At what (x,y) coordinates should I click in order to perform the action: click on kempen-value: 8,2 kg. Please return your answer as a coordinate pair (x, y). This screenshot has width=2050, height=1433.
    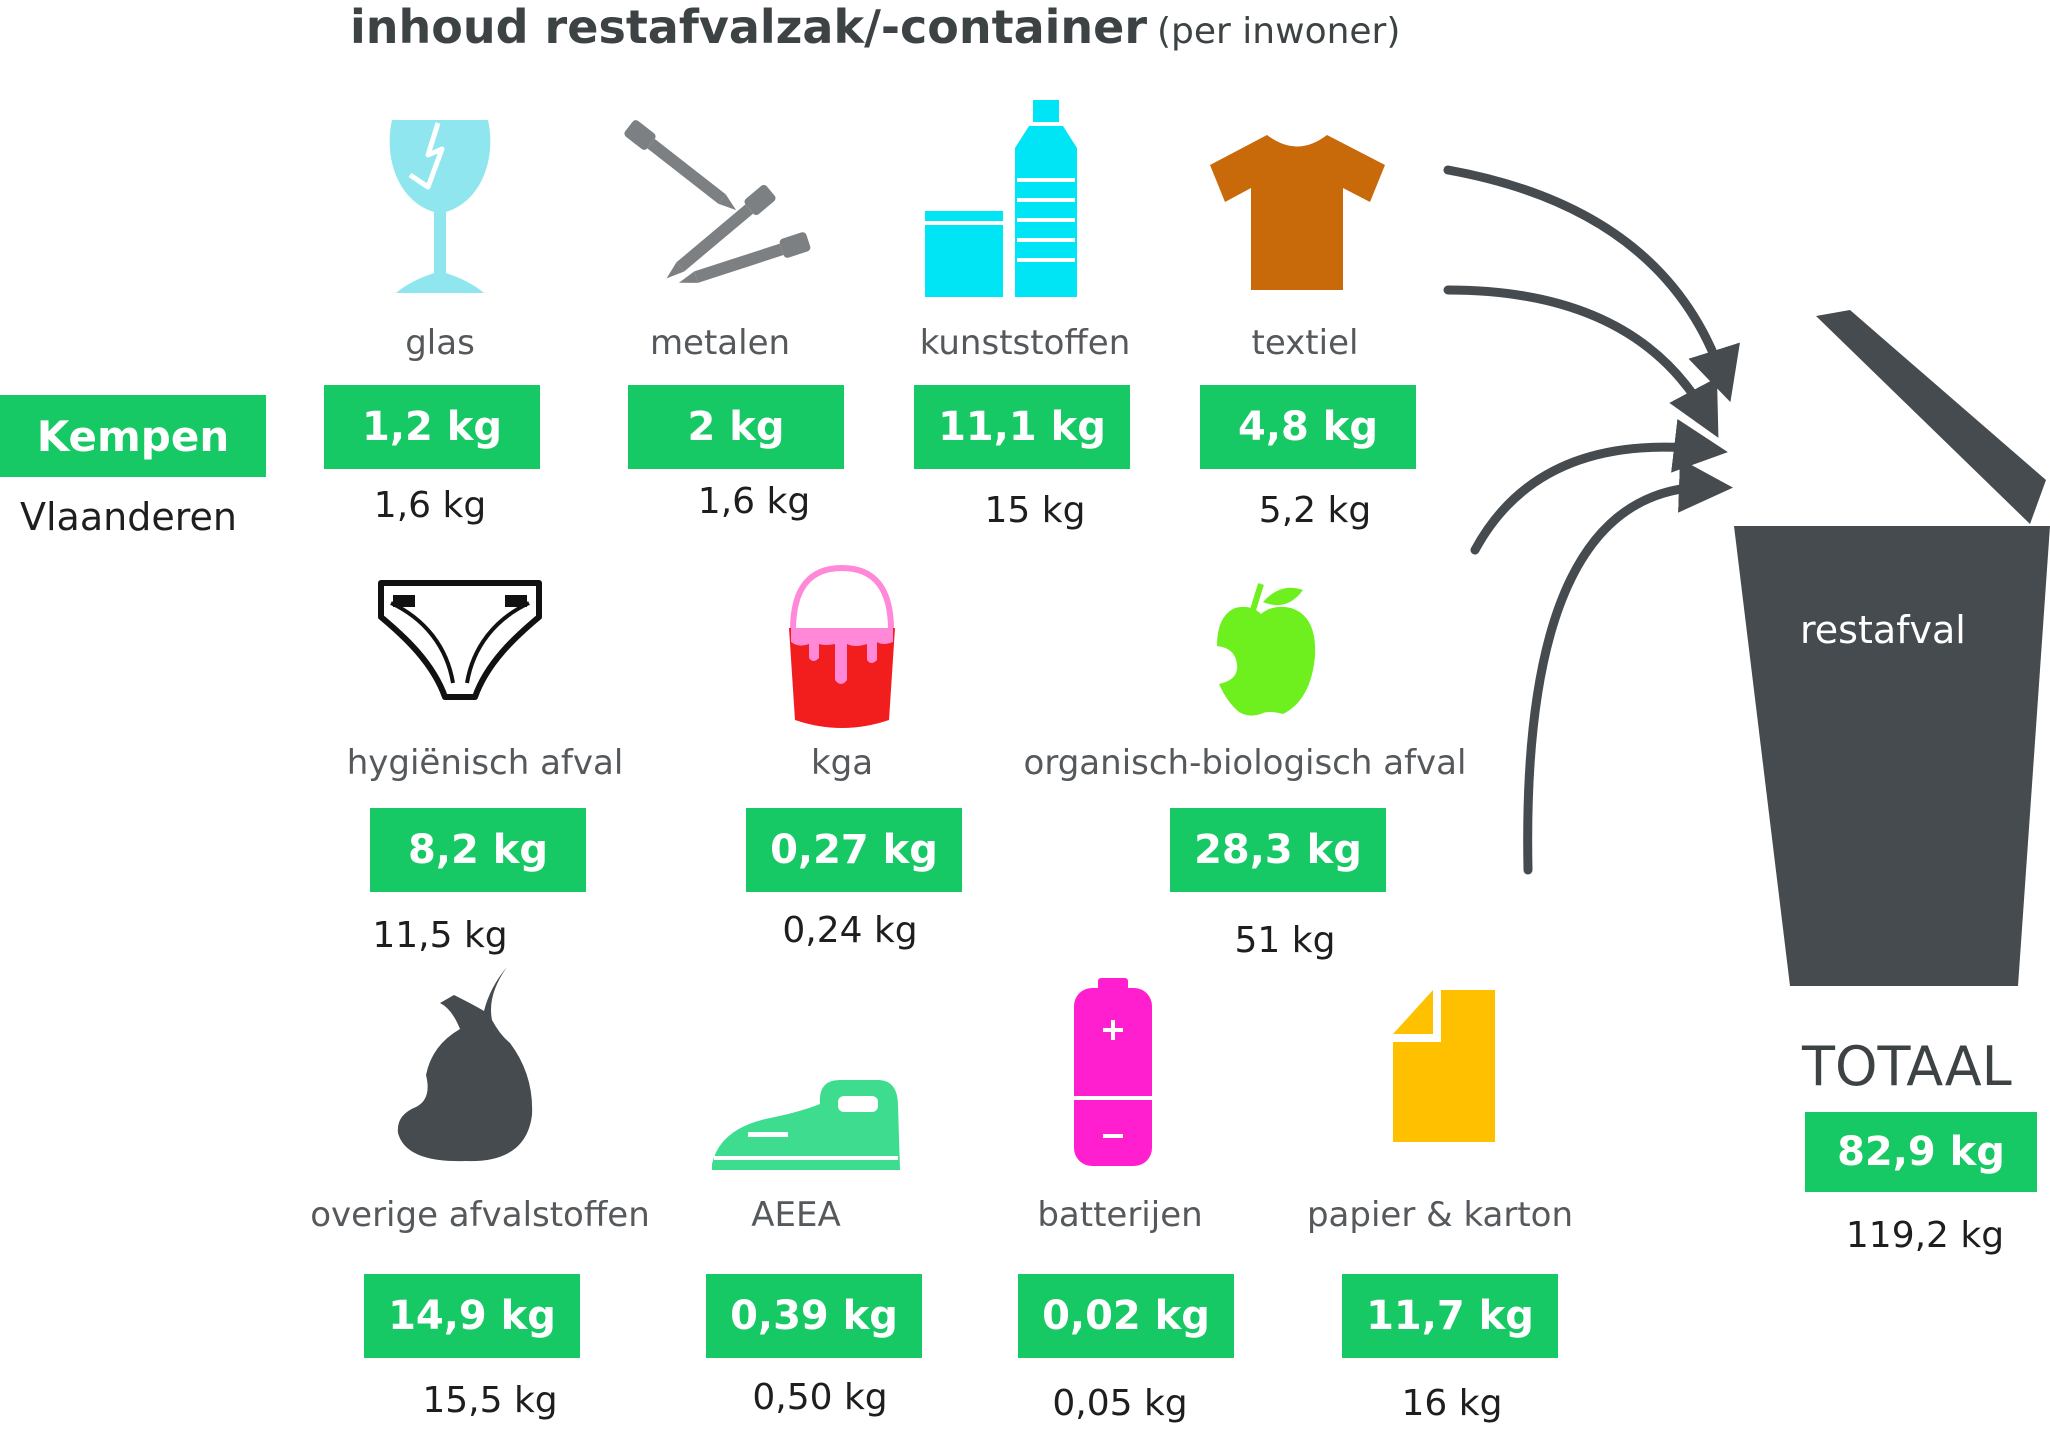
    Looking at the image, I should click on (478, 850).